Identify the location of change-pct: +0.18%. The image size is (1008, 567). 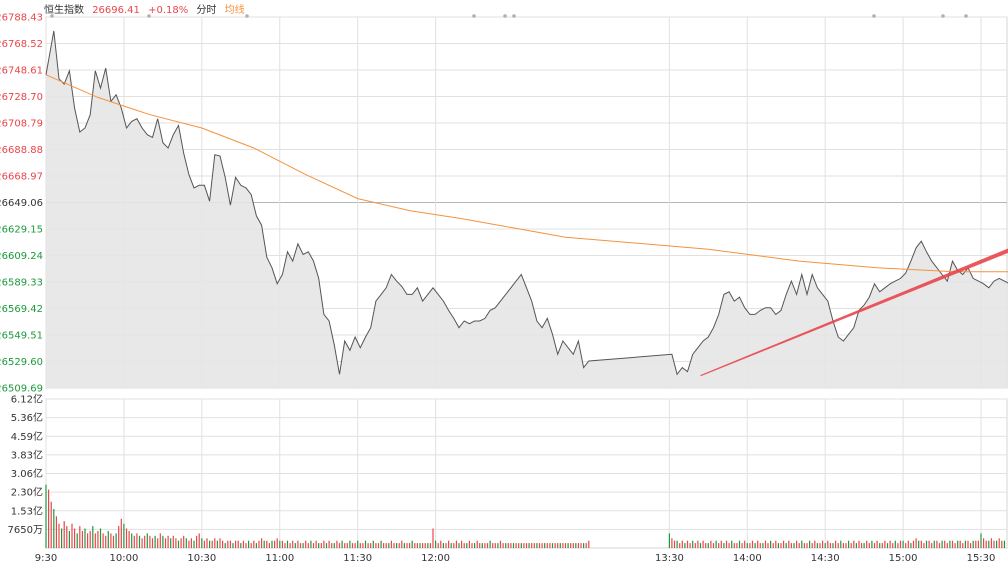
(168, 10).